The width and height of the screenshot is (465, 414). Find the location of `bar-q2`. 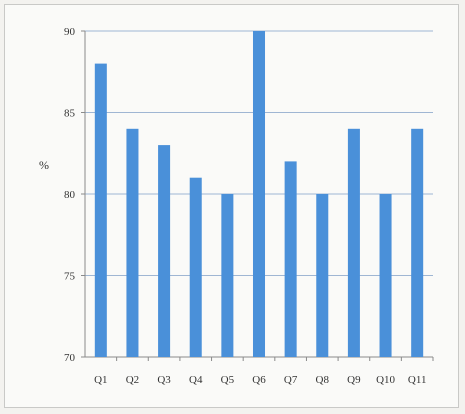

bar-q2 is located at coordinates (132, 242).